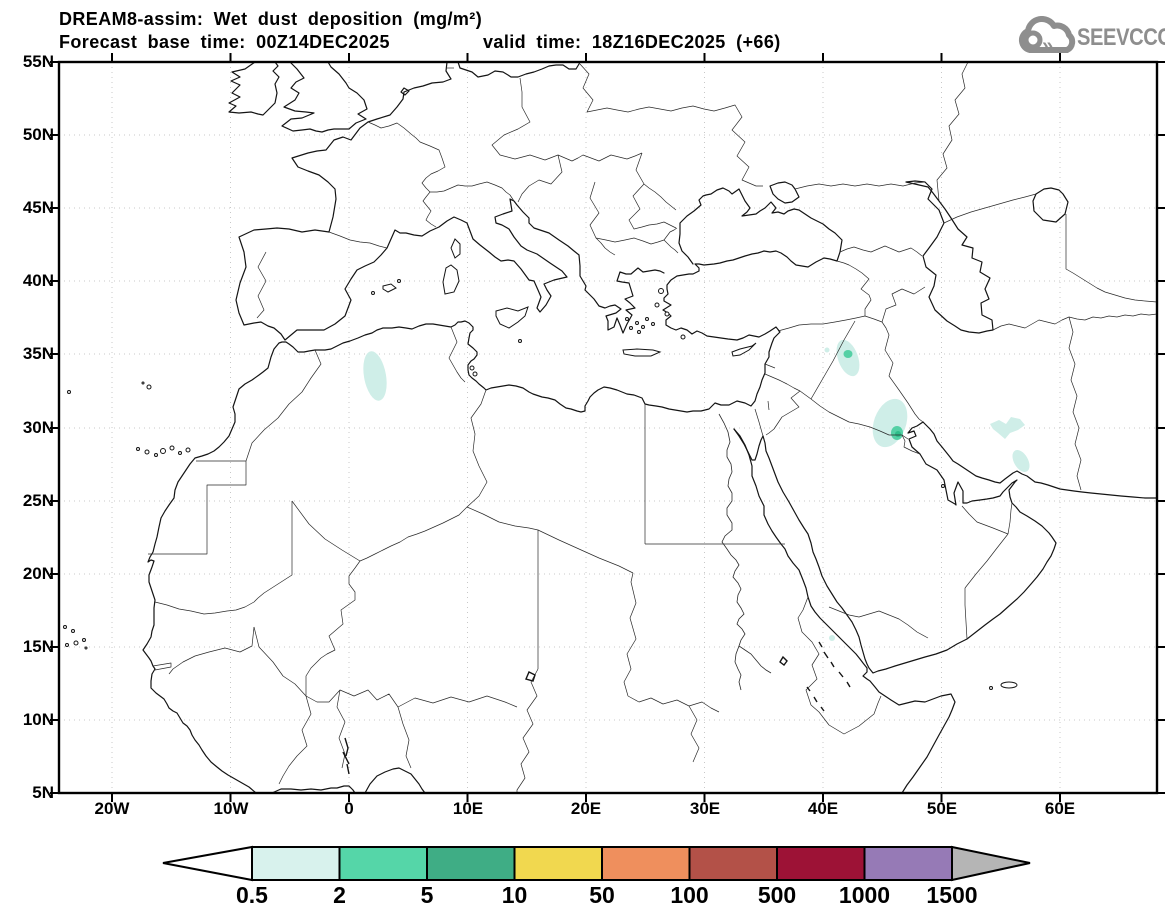 The width and height of the screenshot is (1165, 907). Describe the element at coordinates (705, 808) in the screenshot. I see `lon-label: 30E` at that location.